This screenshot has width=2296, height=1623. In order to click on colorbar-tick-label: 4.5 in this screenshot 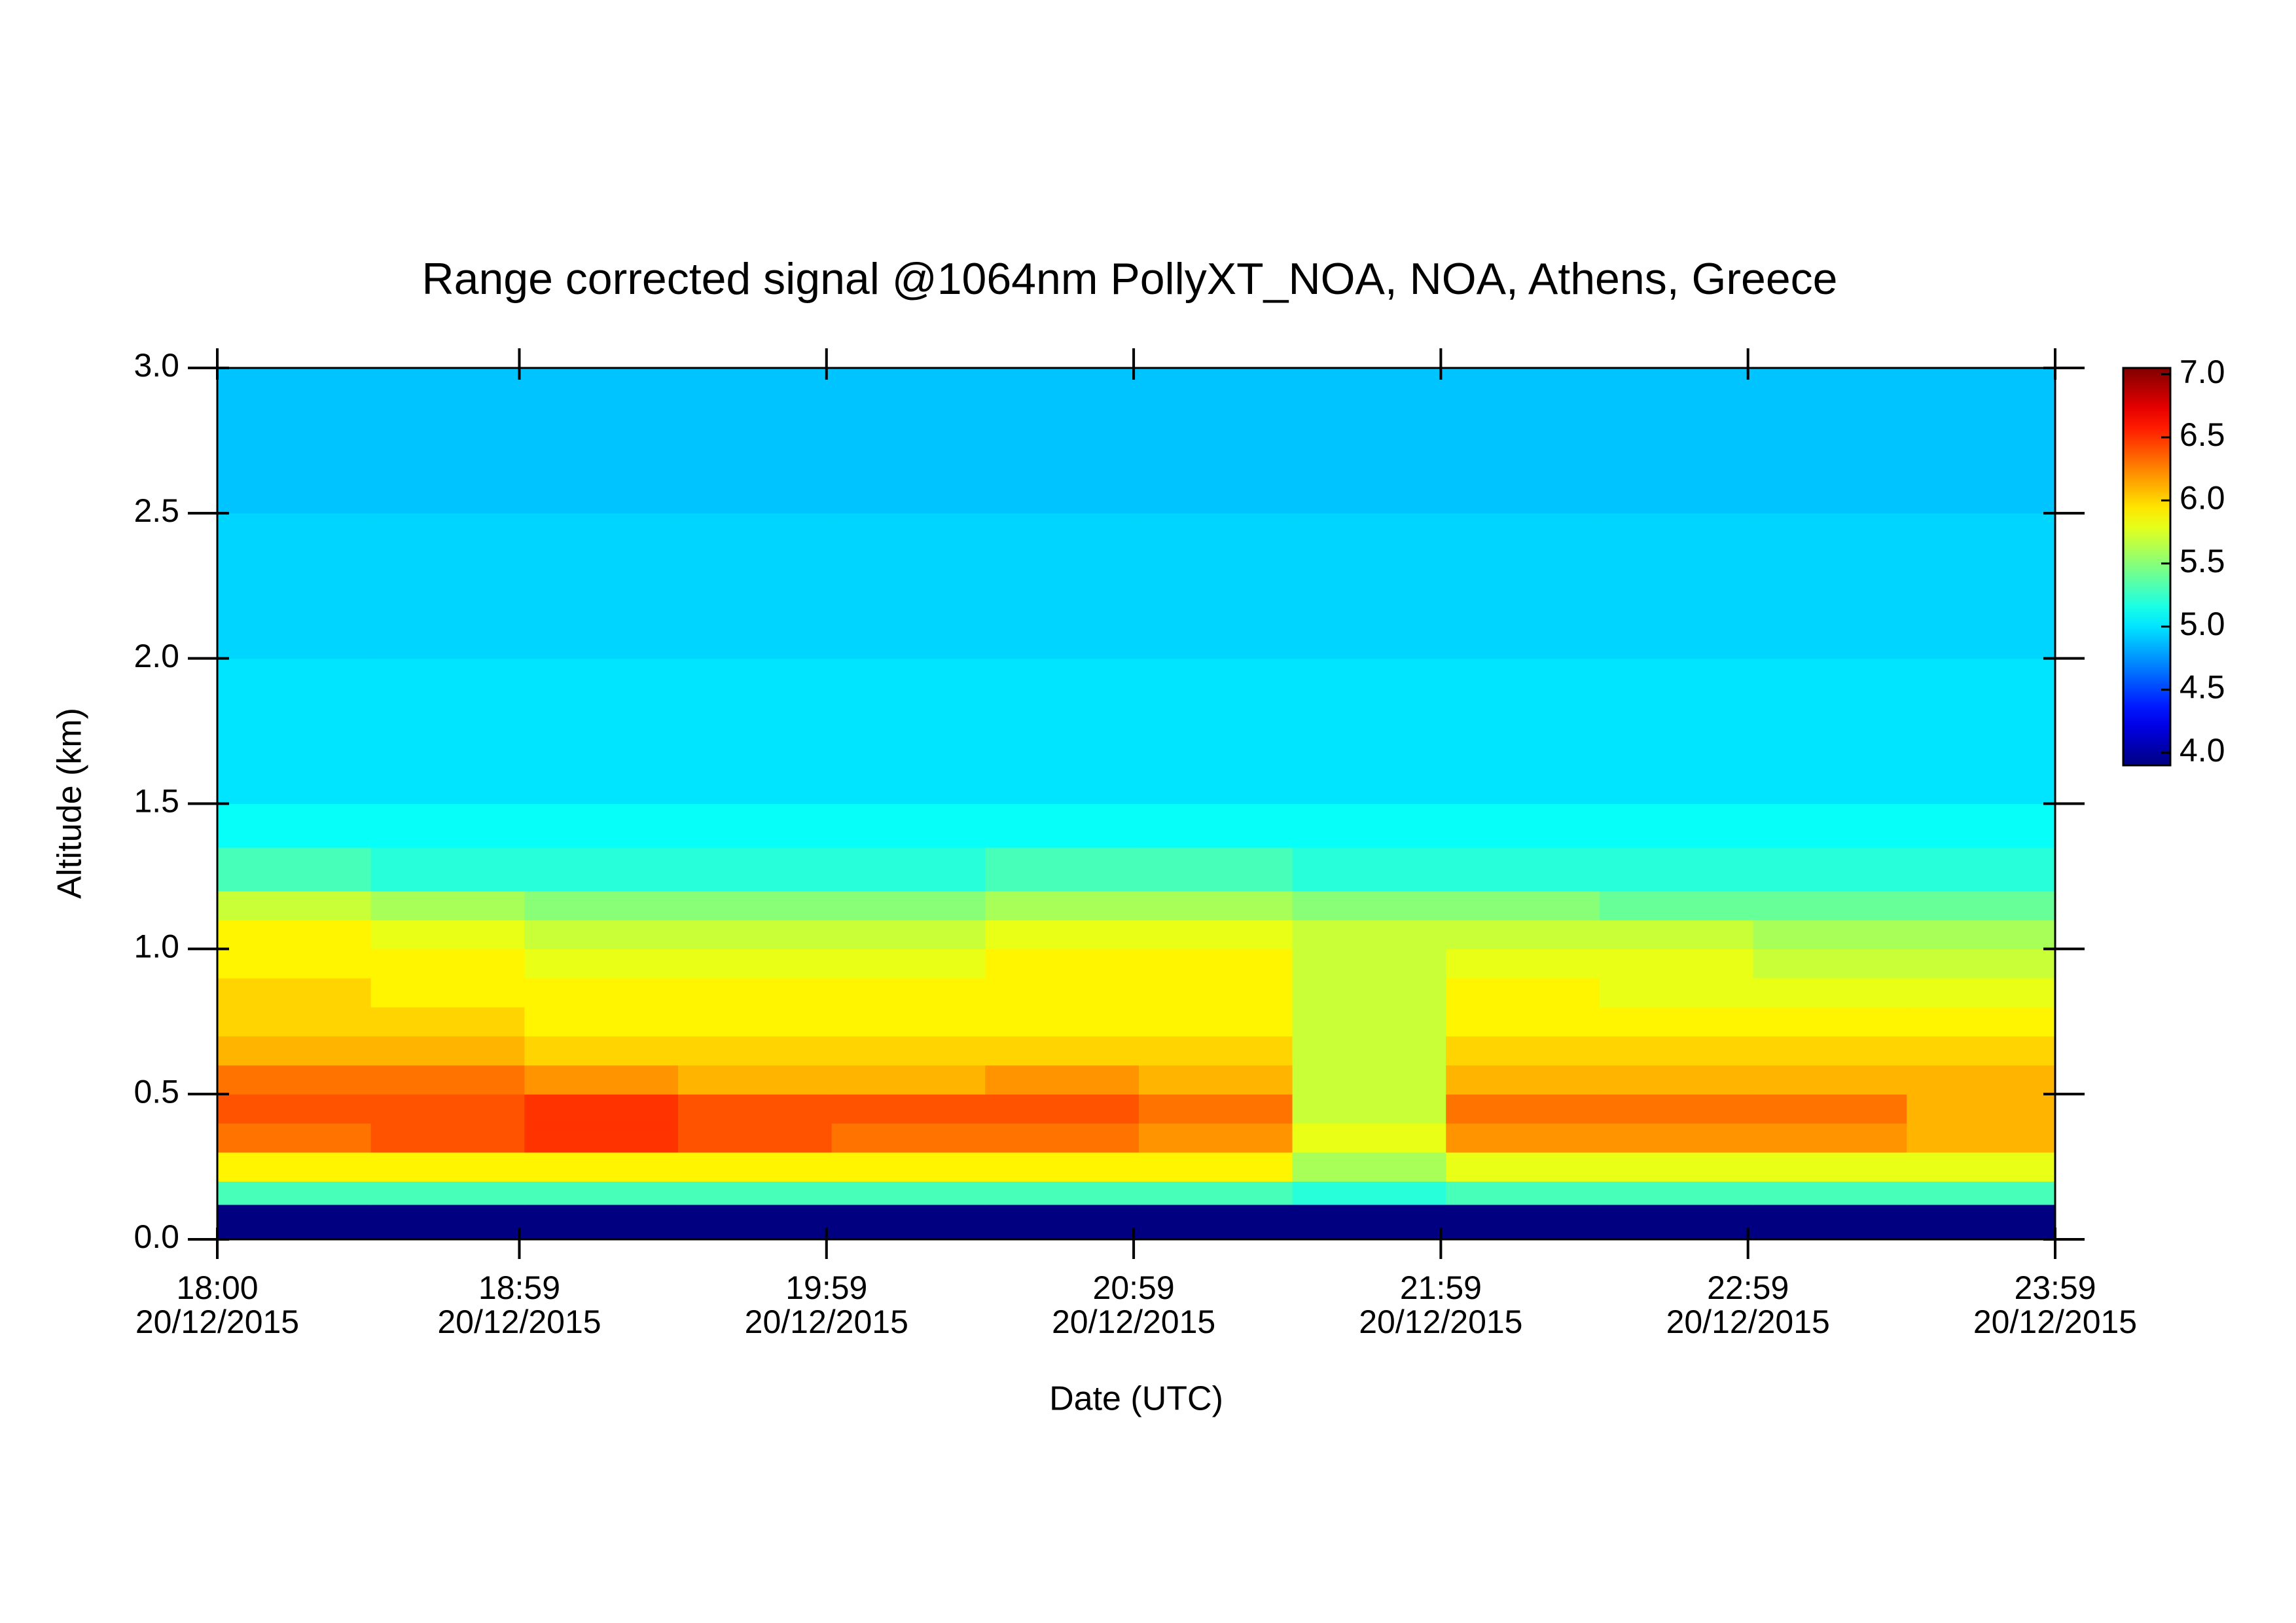, I will do `click(2202, 687)`.